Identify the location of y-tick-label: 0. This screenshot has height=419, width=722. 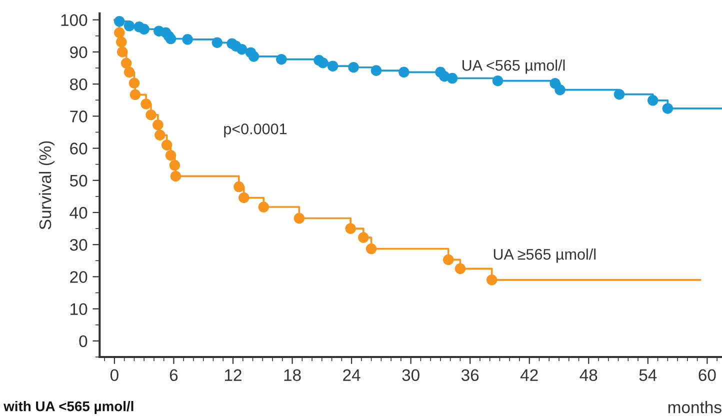
(83, 341).